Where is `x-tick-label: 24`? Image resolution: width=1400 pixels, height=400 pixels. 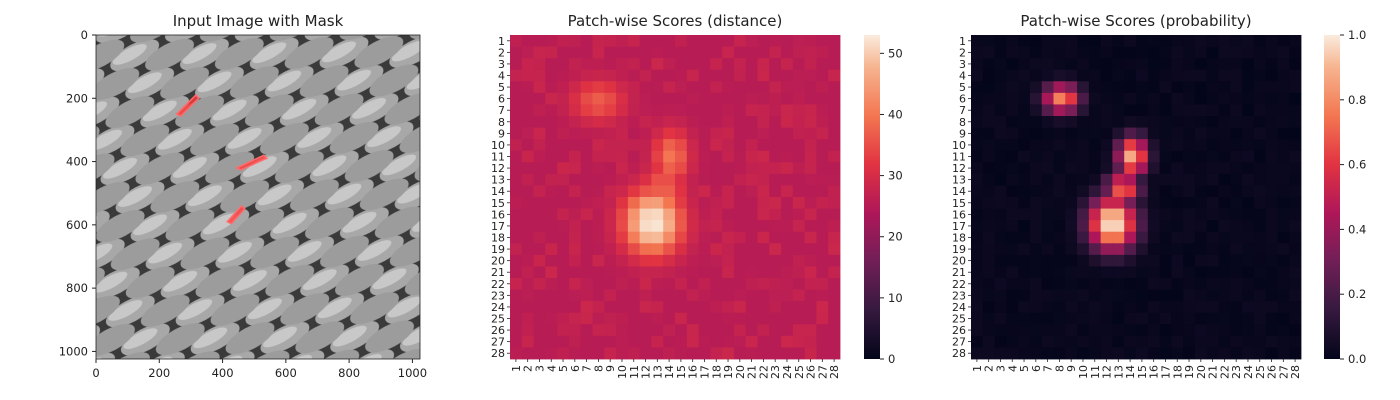
x-tick-label: 24 is located at coordinates (787, 372).